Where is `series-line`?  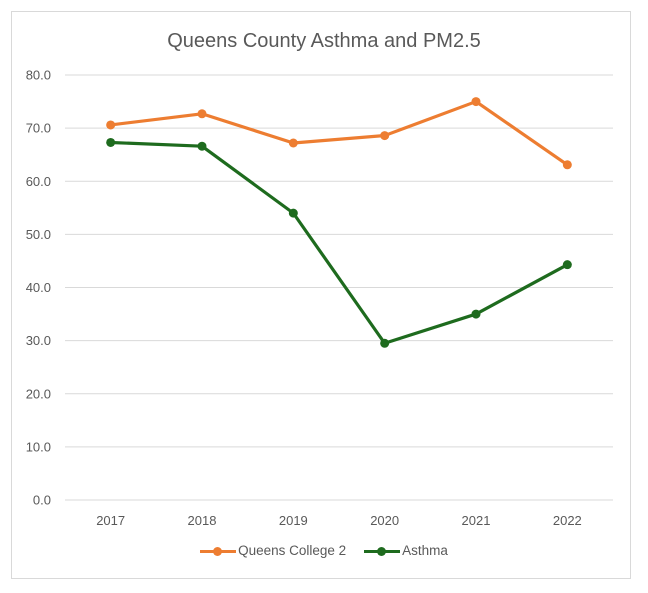
series-line is located at coordinates (339, 133).